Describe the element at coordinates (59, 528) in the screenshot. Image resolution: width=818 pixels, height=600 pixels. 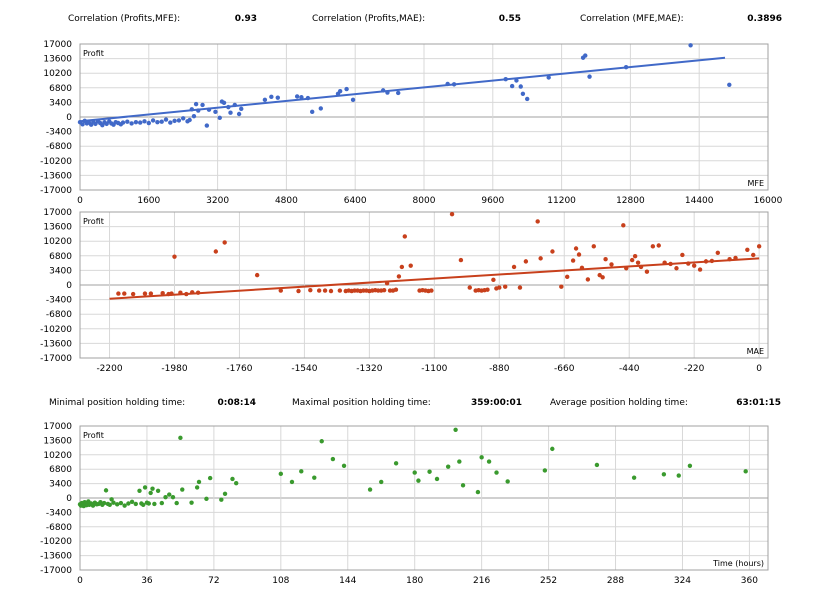
I see `y-tick-label: -6800` at that location.